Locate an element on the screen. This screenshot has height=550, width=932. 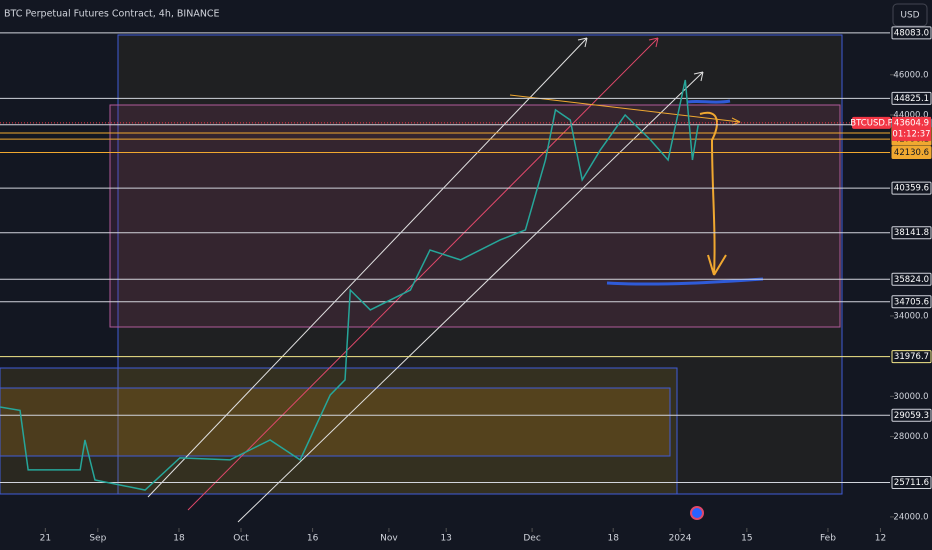
marker-bottom is located at coordinates (685, 281).